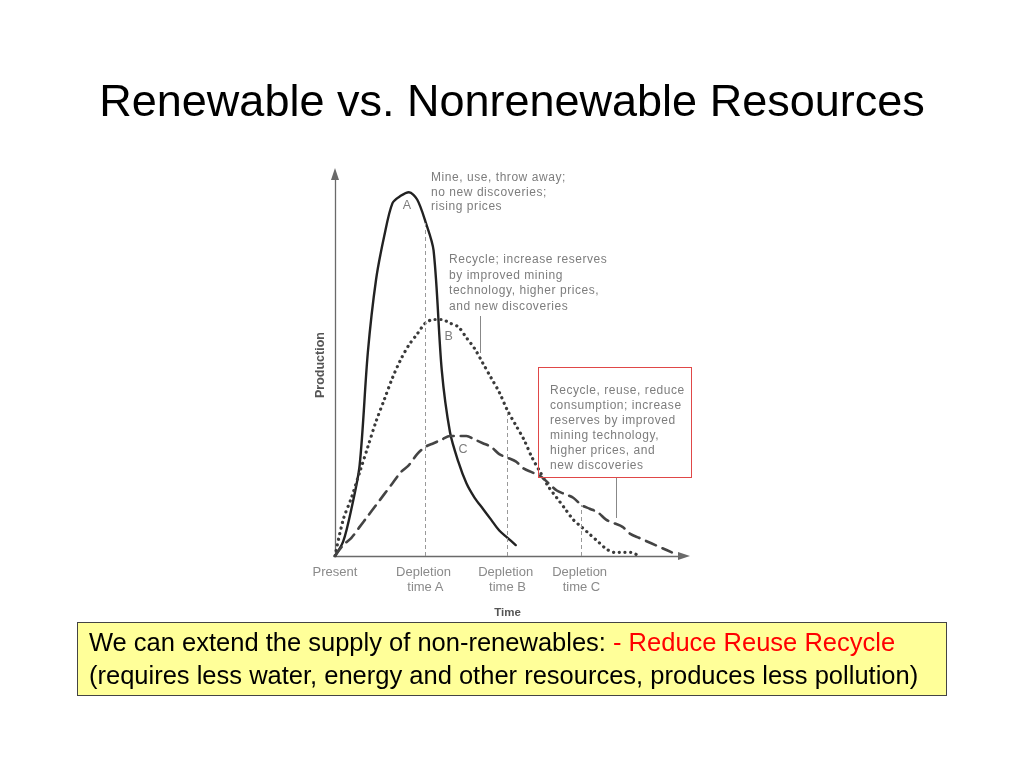 The width and height of the screenshot is (1024, 768). What do you see at coordinates (319, 365) in the screenshot?
I see `y-axis-title: Production` at bounding box center [319, 365].